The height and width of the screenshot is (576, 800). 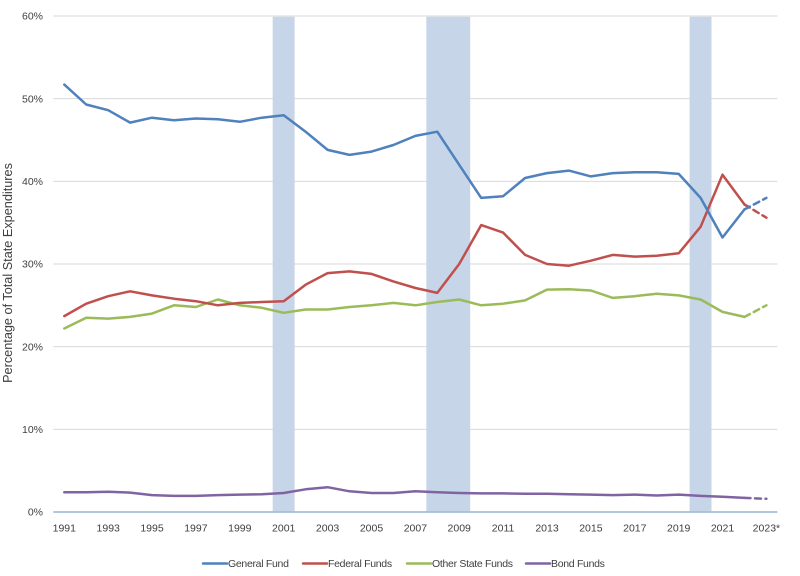 What do you see at coordinates (8, 273) in the screenshot?
I see `svg-text:Percentage of Total State Expe: Percentage of Total State Expenditures` at bounding box center [8, 273].